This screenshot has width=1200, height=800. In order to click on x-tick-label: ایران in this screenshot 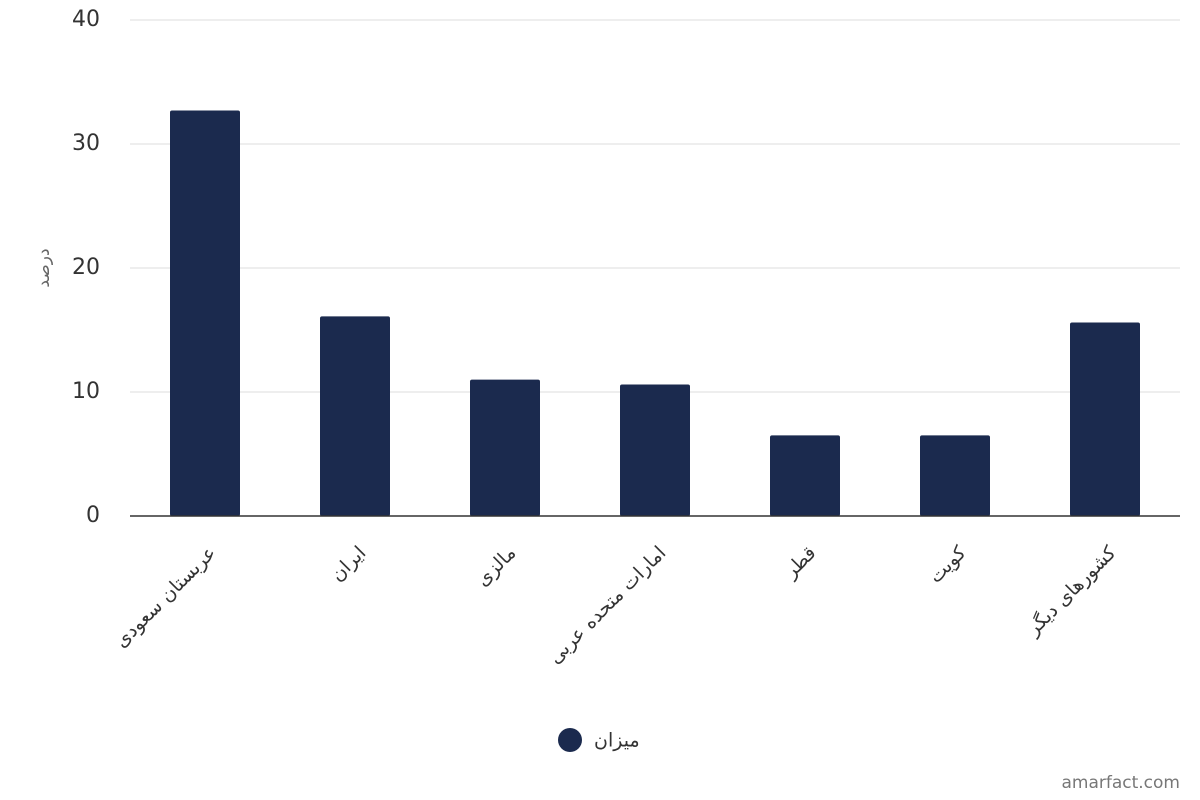, I will do `click(348, 564)`.